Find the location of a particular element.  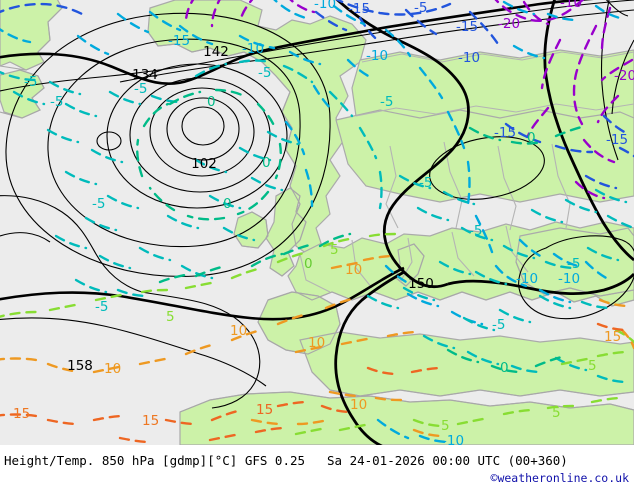

height-contour-bold-south is located at coordinates (202, 293).